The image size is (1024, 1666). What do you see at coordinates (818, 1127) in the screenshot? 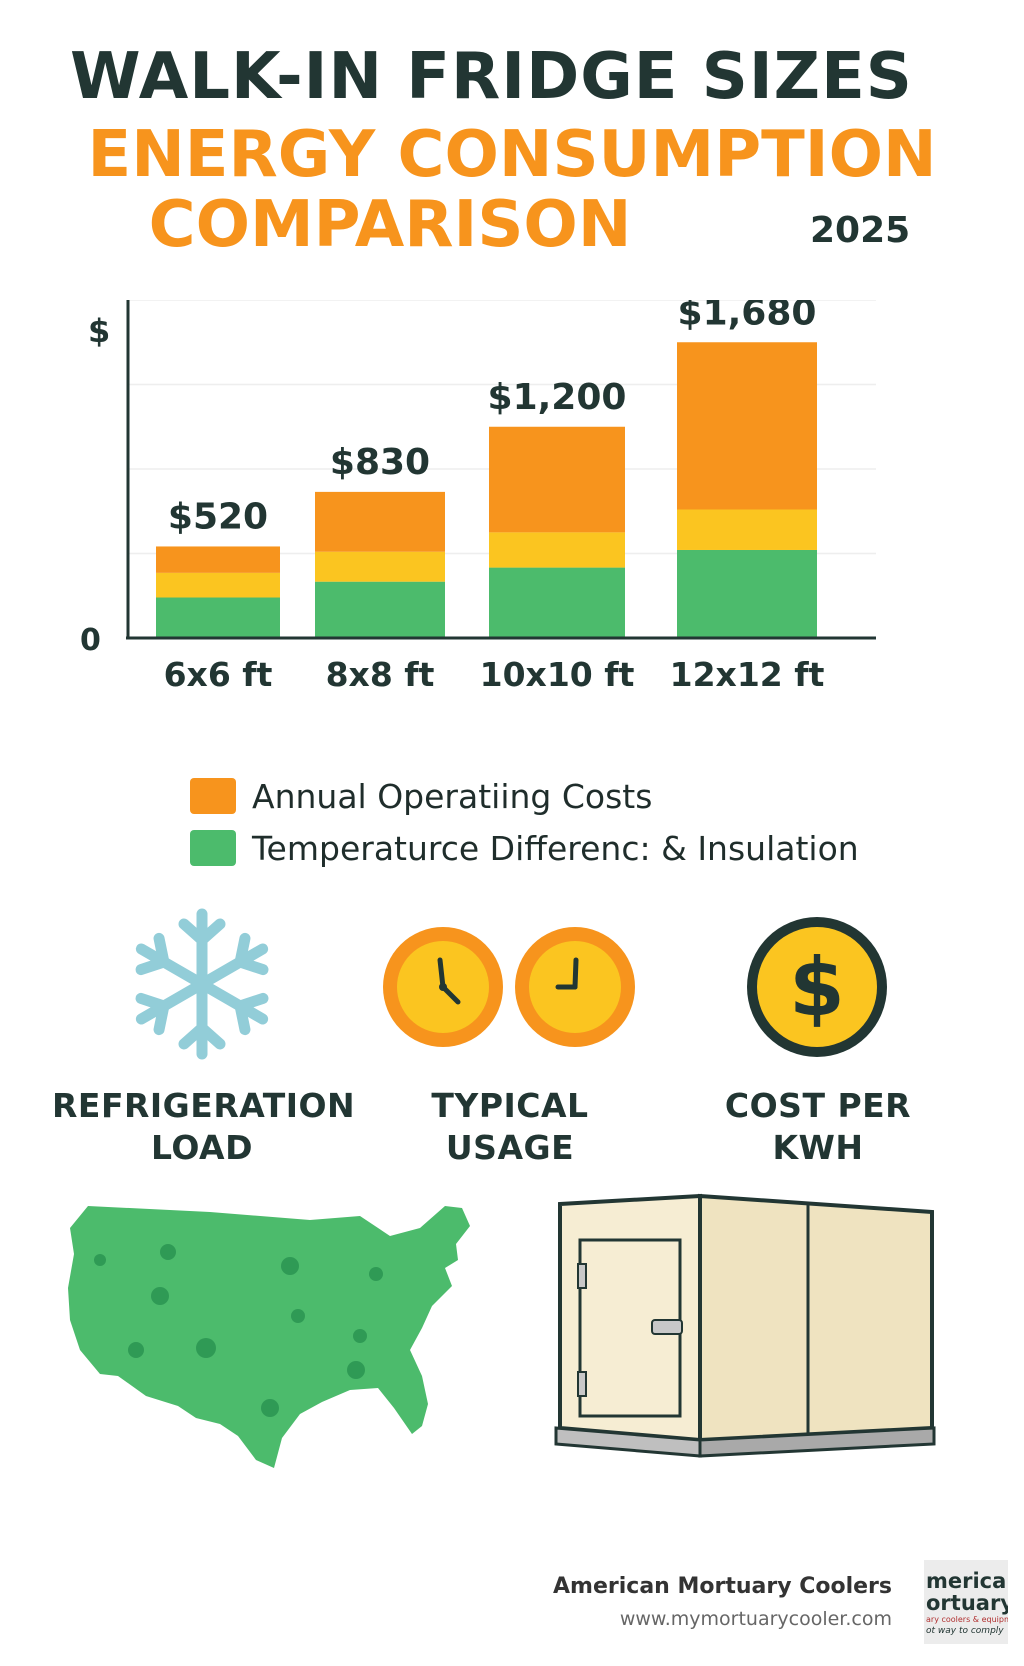
I see `cost-per-kwh-label: COST PER KWH` at bounding box center [818, 1127].